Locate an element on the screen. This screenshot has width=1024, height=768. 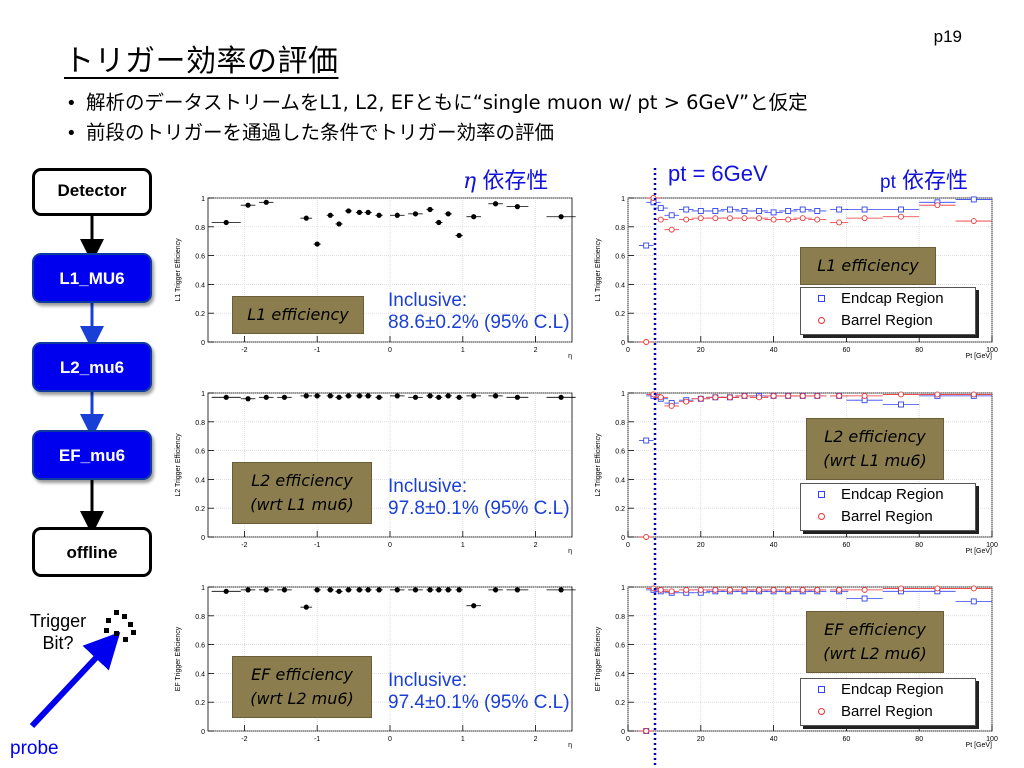
legend-endcap: Endcap Region is located at coordinates (888, 299).